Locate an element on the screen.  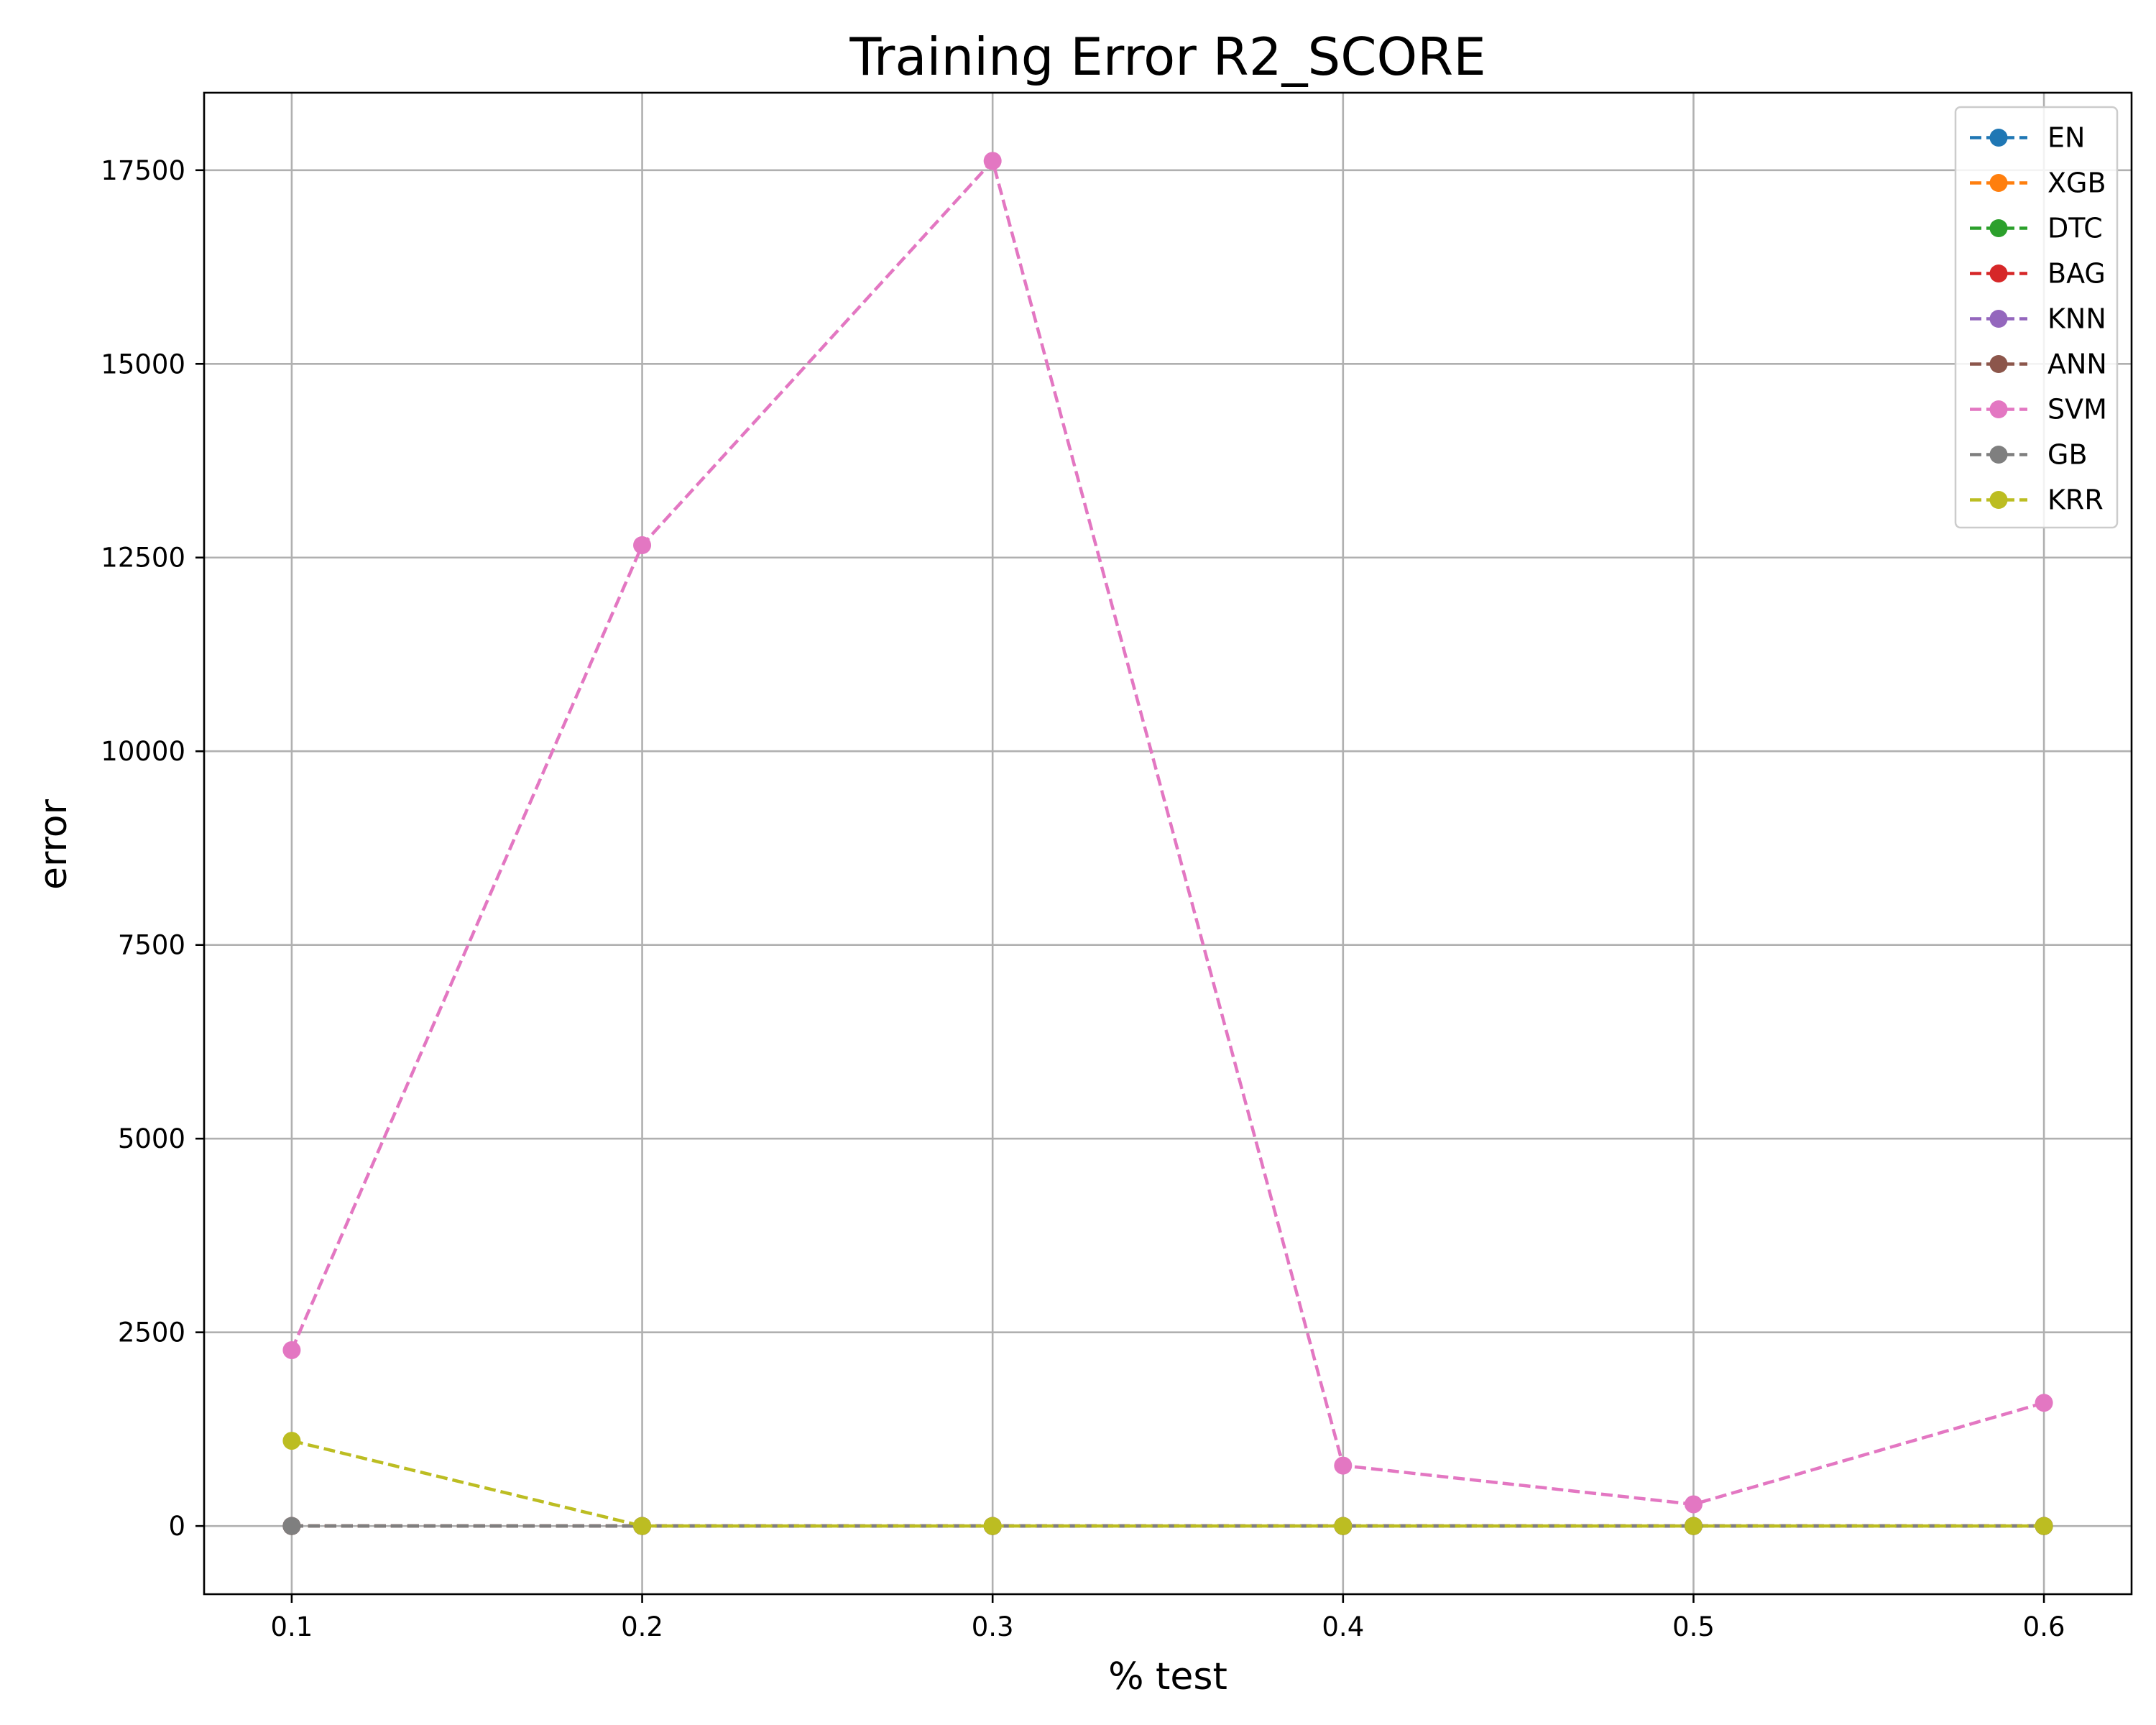
x-axis-label: % test is located at coordinates (1167, 1676).